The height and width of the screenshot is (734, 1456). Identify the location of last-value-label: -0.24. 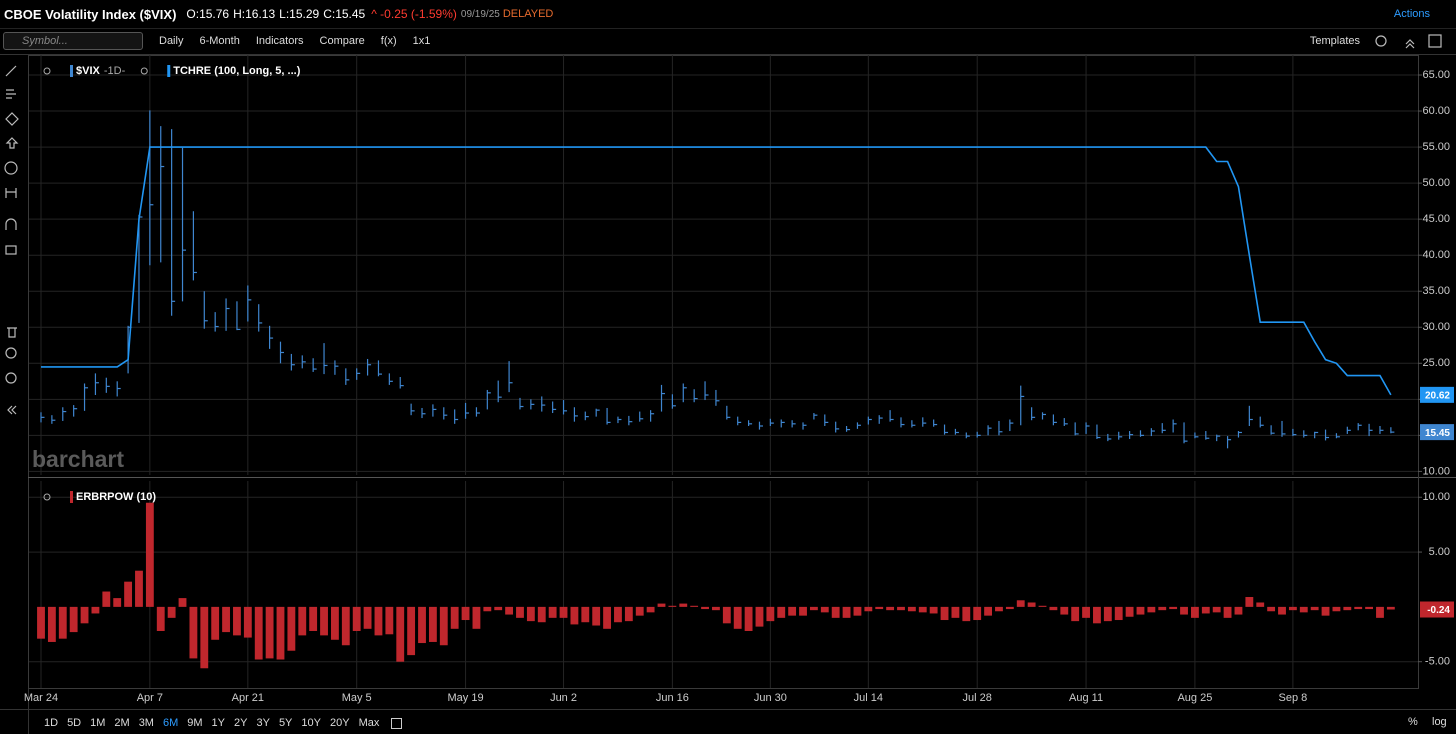
(1438, 610).